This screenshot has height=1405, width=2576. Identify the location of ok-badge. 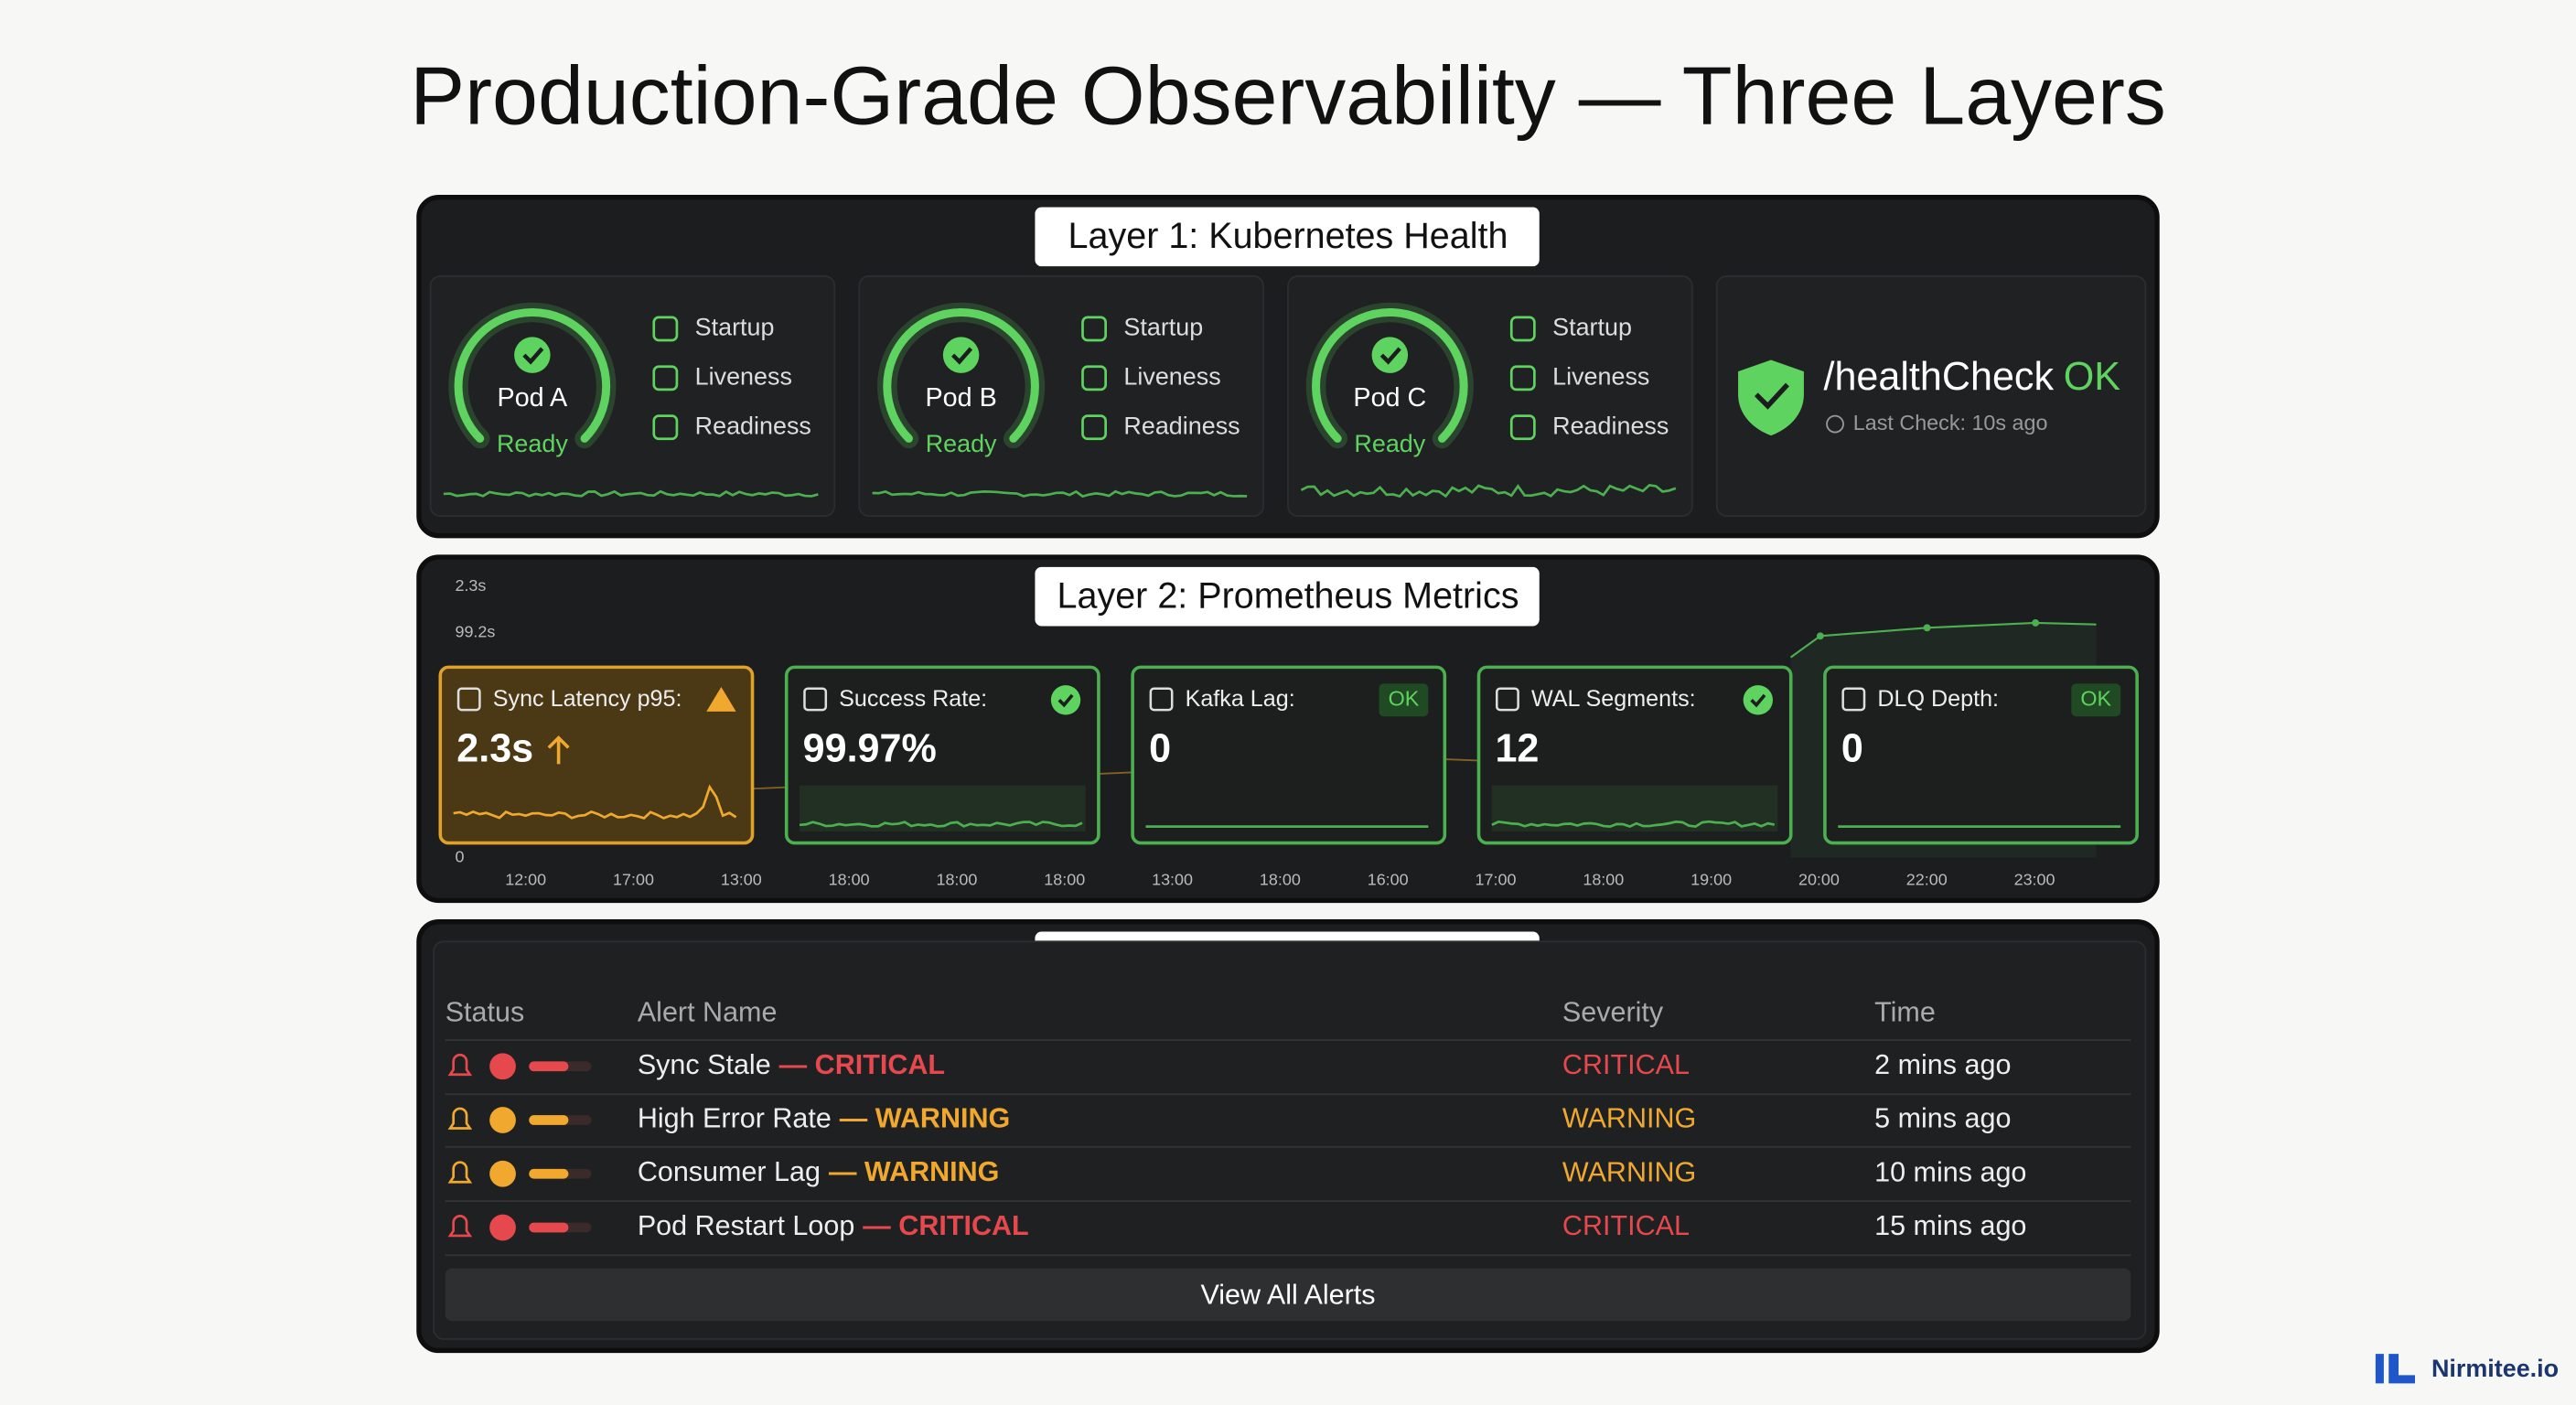
(1404, 700).